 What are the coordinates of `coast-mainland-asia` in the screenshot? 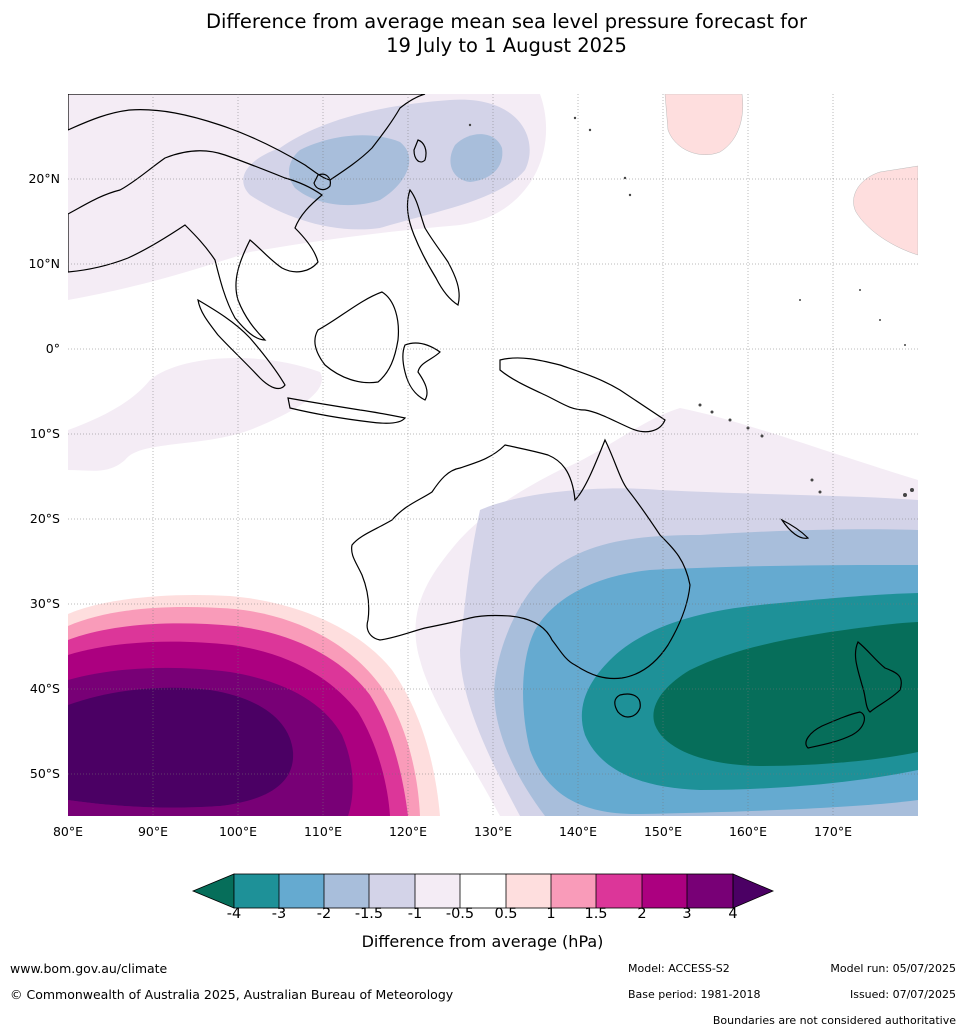 It's located at (195, 245).